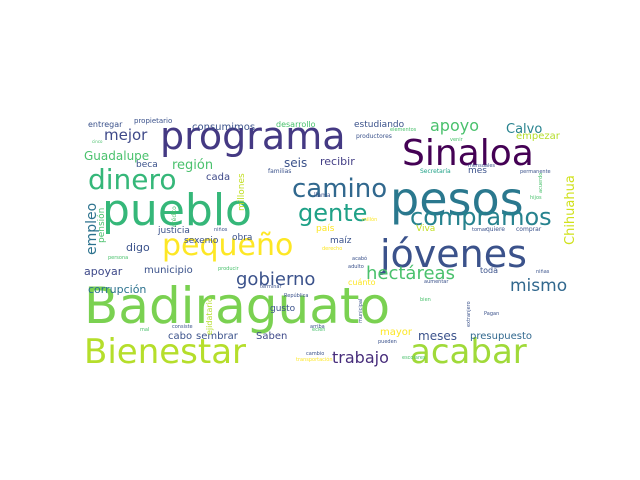  Describe the element at coordinates (538, 286) in the screenshot. I see `word-mismo: mismo` at that location.